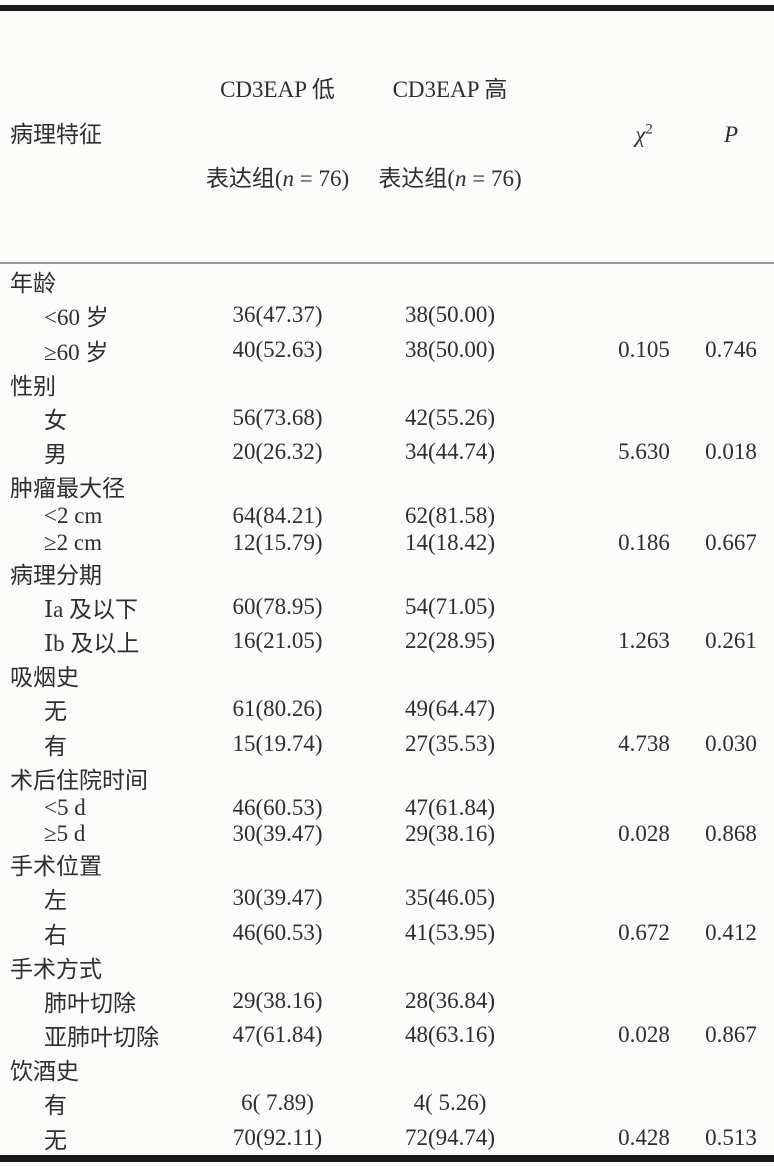 The width and height of the screenshot is (774, 1167). I want to click on low-group-value-cell: 16(21.05), so click(277, 641).